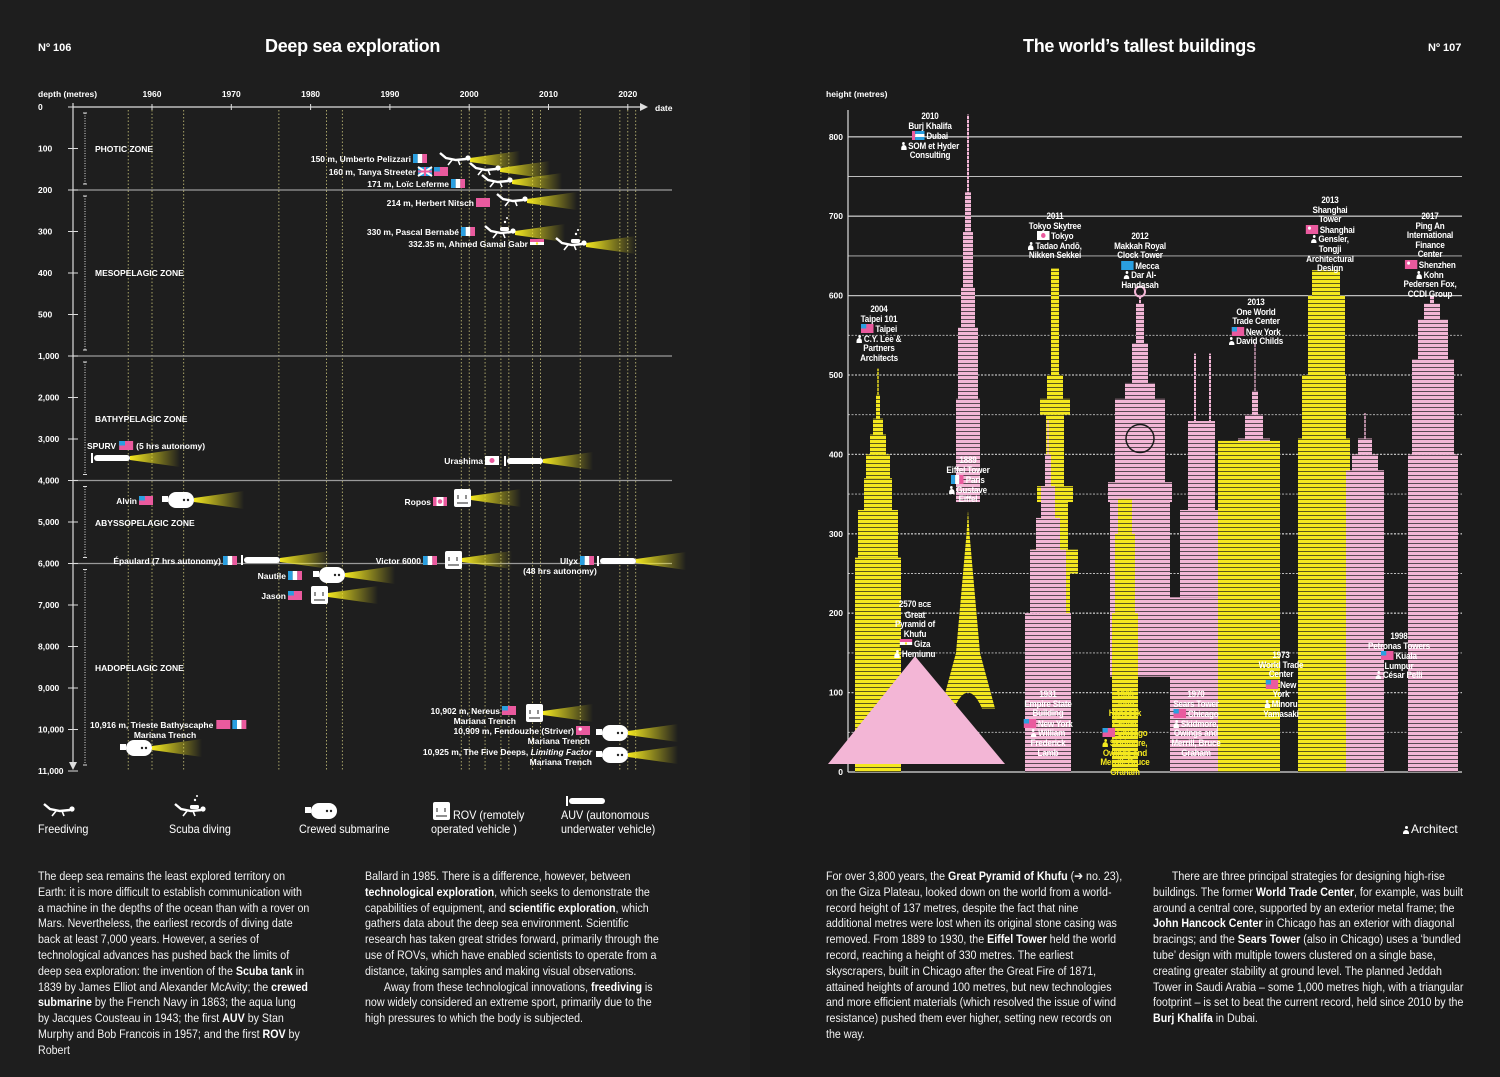 This screenshot has width=1500, height=1077. Describe the element at coordinates (1430, 829) in the screenshot. I see `architect-legend: Architect` at that location.